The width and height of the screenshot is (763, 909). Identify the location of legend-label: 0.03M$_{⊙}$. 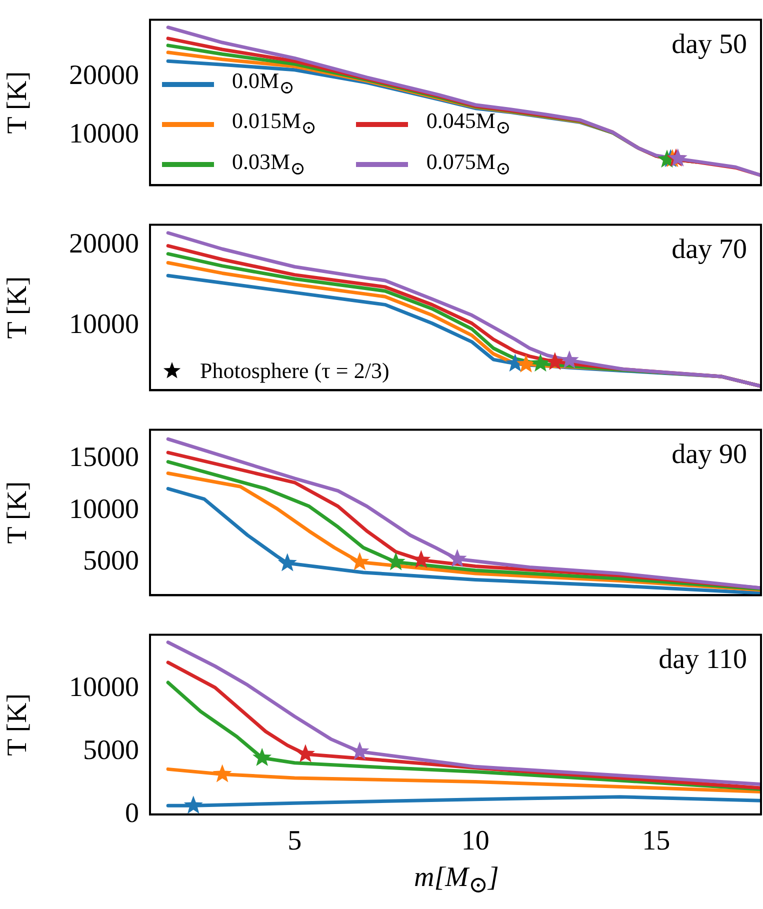
(269, 164).